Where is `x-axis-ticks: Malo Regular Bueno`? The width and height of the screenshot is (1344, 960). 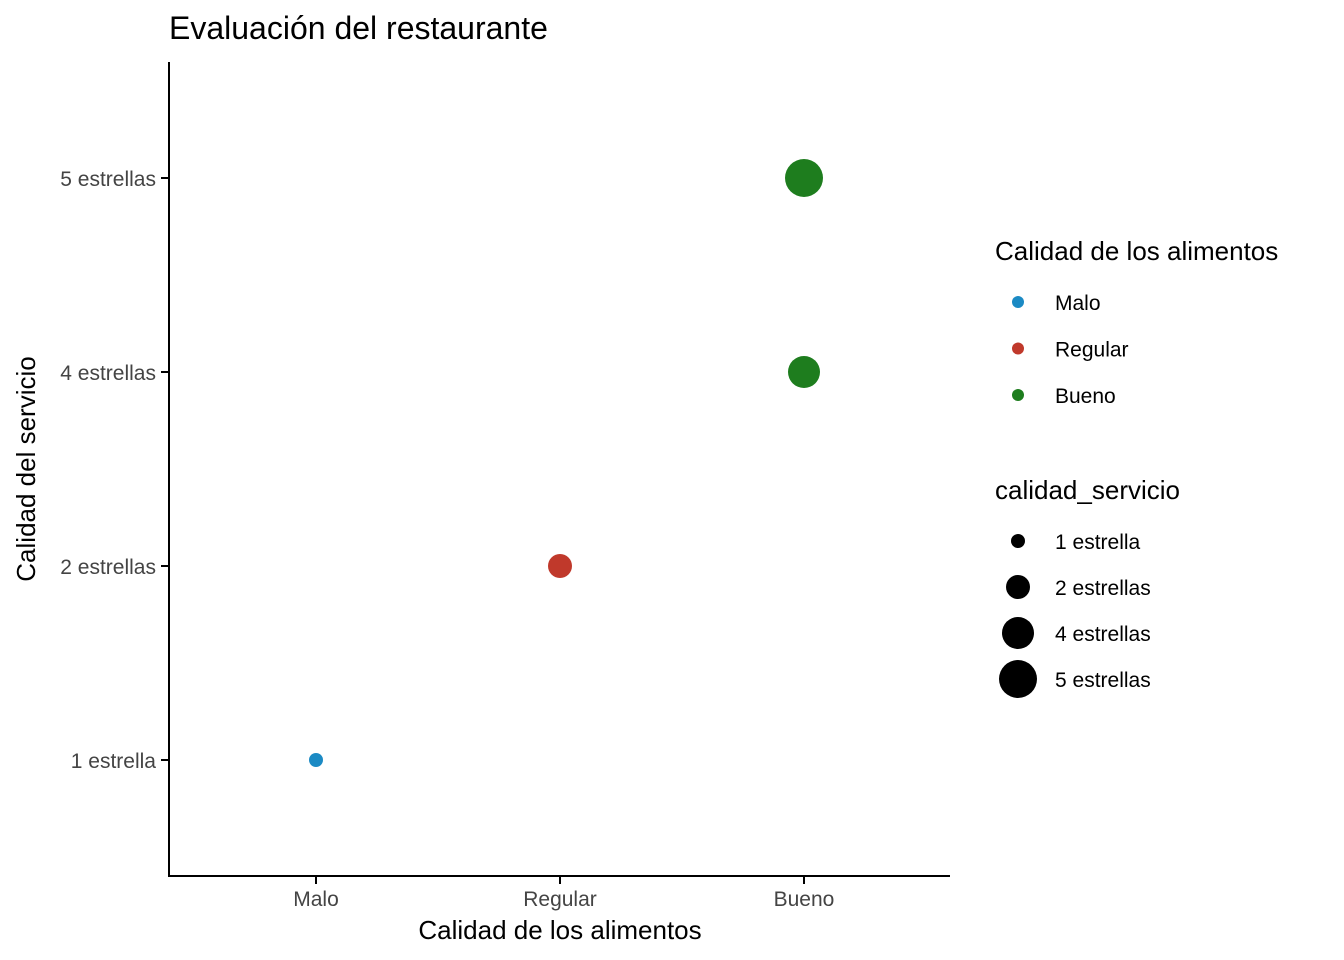
x-axis-ticks: Malo Regular Bueno is located at coordinates (563, 893).